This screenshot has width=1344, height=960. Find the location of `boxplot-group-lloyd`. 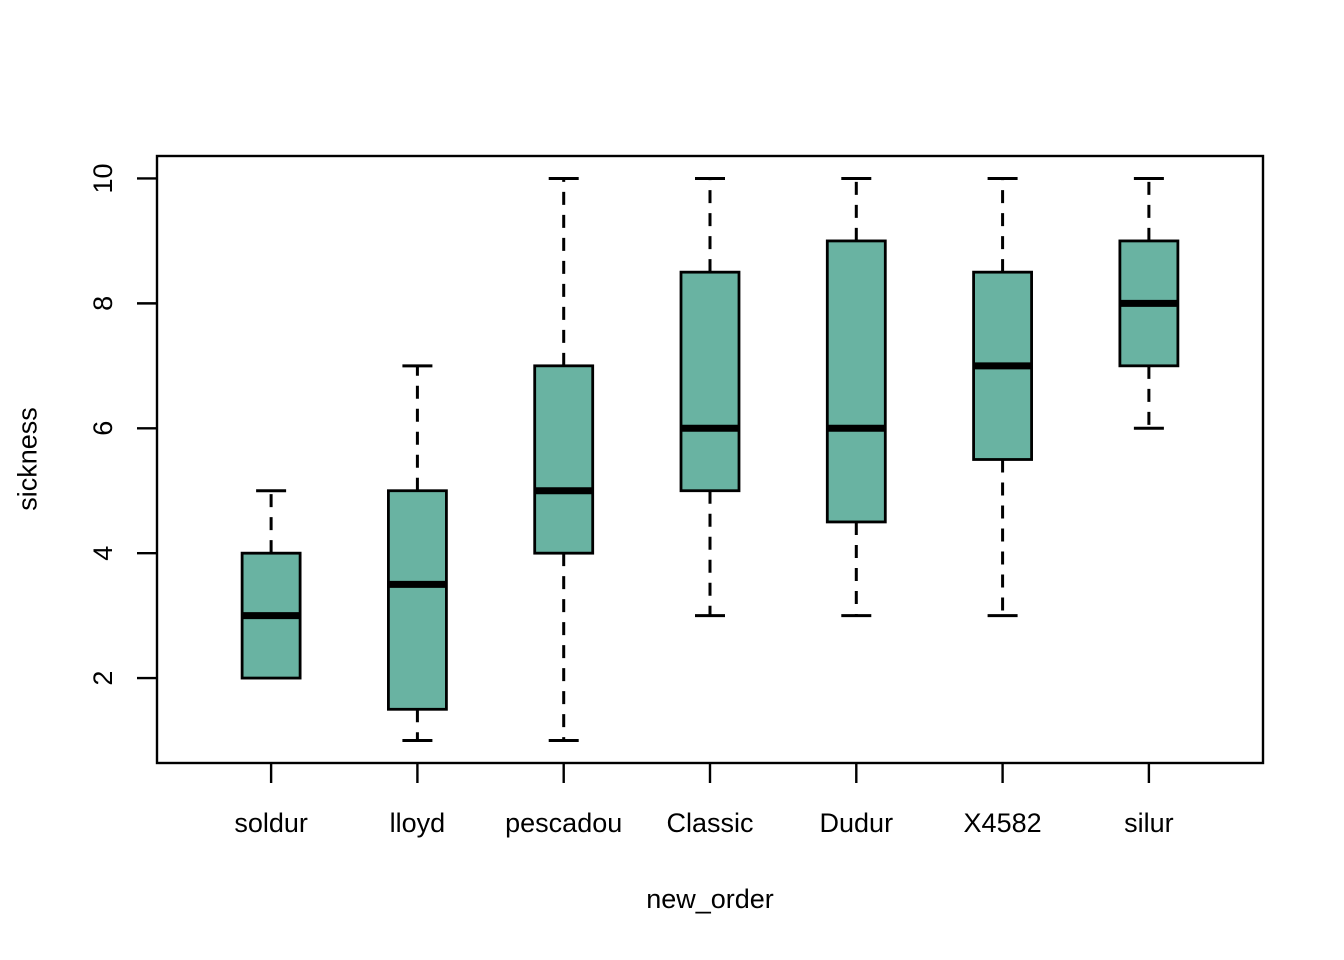

boxplot-group-lloyd is located at coordinates (417, 553).